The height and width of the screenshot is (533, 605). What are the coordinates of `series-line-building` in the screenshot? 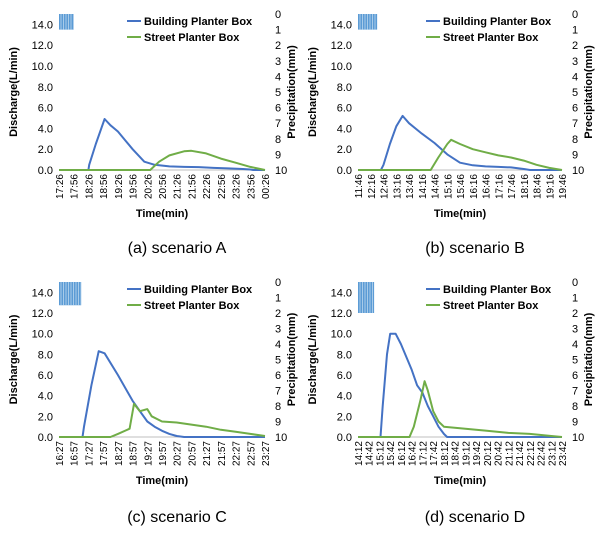 It's located at (460, 142).